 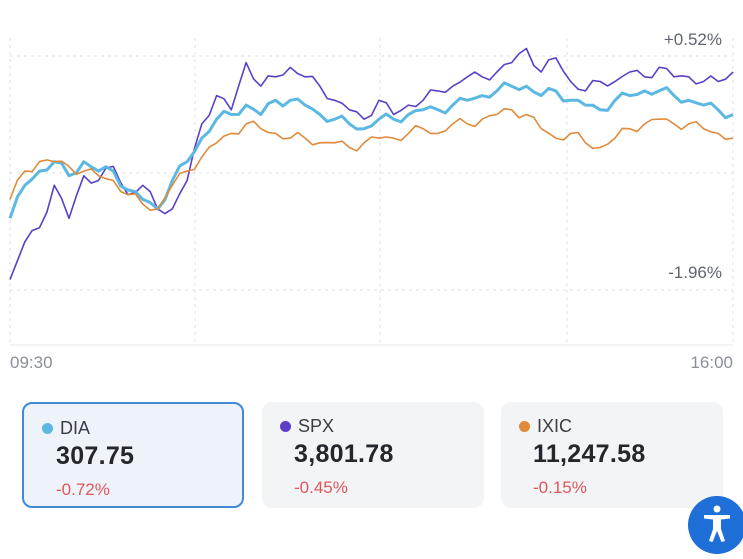 I want to click on x-axis-label-end: 16:00, so click(x=711, y=362).